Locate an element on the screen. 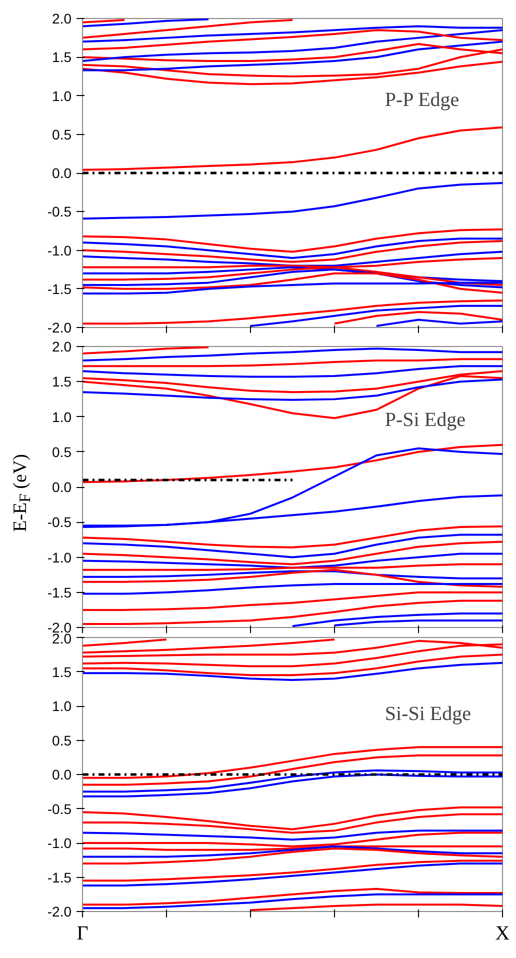 This screenshot has width=516, height=958. annotation: P-P Edge is located at coordinates (422, 100).